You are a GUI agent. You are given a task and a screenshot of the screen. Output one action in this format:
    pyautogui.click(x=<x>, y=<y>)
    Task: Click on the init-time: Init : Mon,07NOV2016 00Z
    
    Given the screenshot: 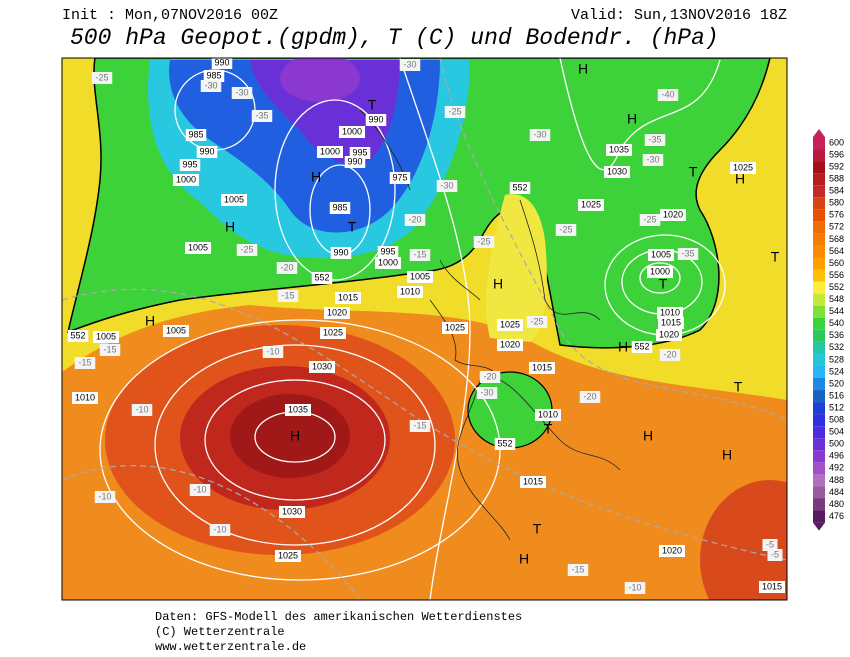 What is the action you would take?
    pyautogui.click(x=170, y=15)
    